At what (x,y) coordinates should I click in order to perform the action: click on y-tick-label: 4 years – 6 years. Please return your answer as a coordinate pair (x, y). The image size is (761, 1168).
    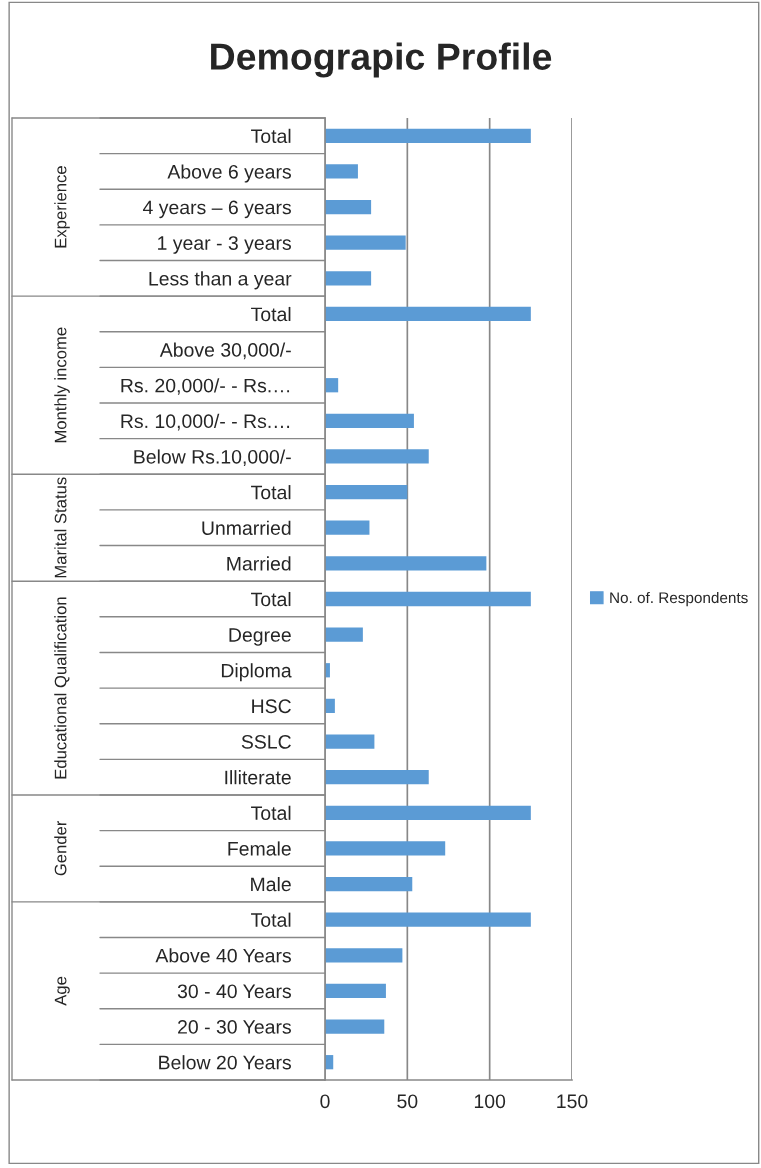
    Looking at the image, I should click on (216, 209).